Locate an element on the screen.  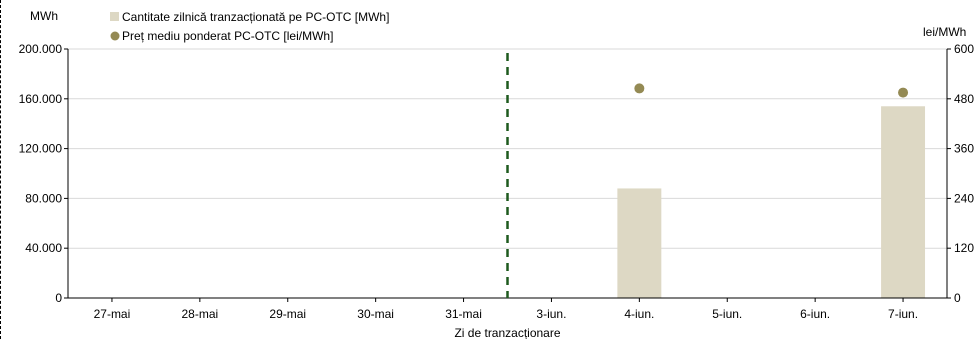
page-left-border is located at coordinates (0, 169).